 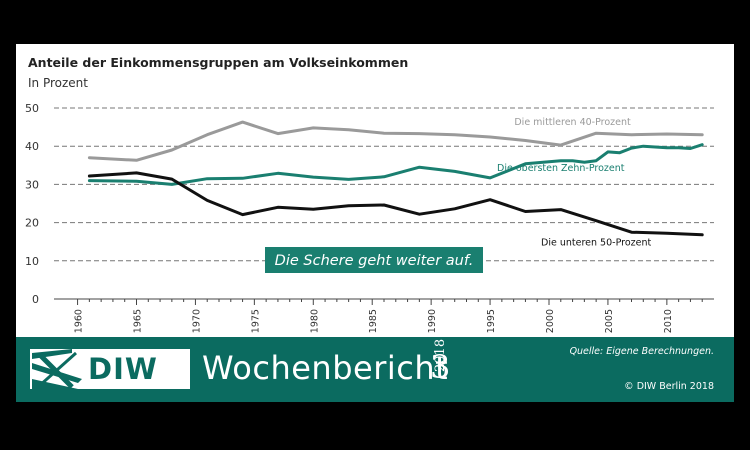 I want to click on x-tick-label: 1995, so click(x=491, y=321).